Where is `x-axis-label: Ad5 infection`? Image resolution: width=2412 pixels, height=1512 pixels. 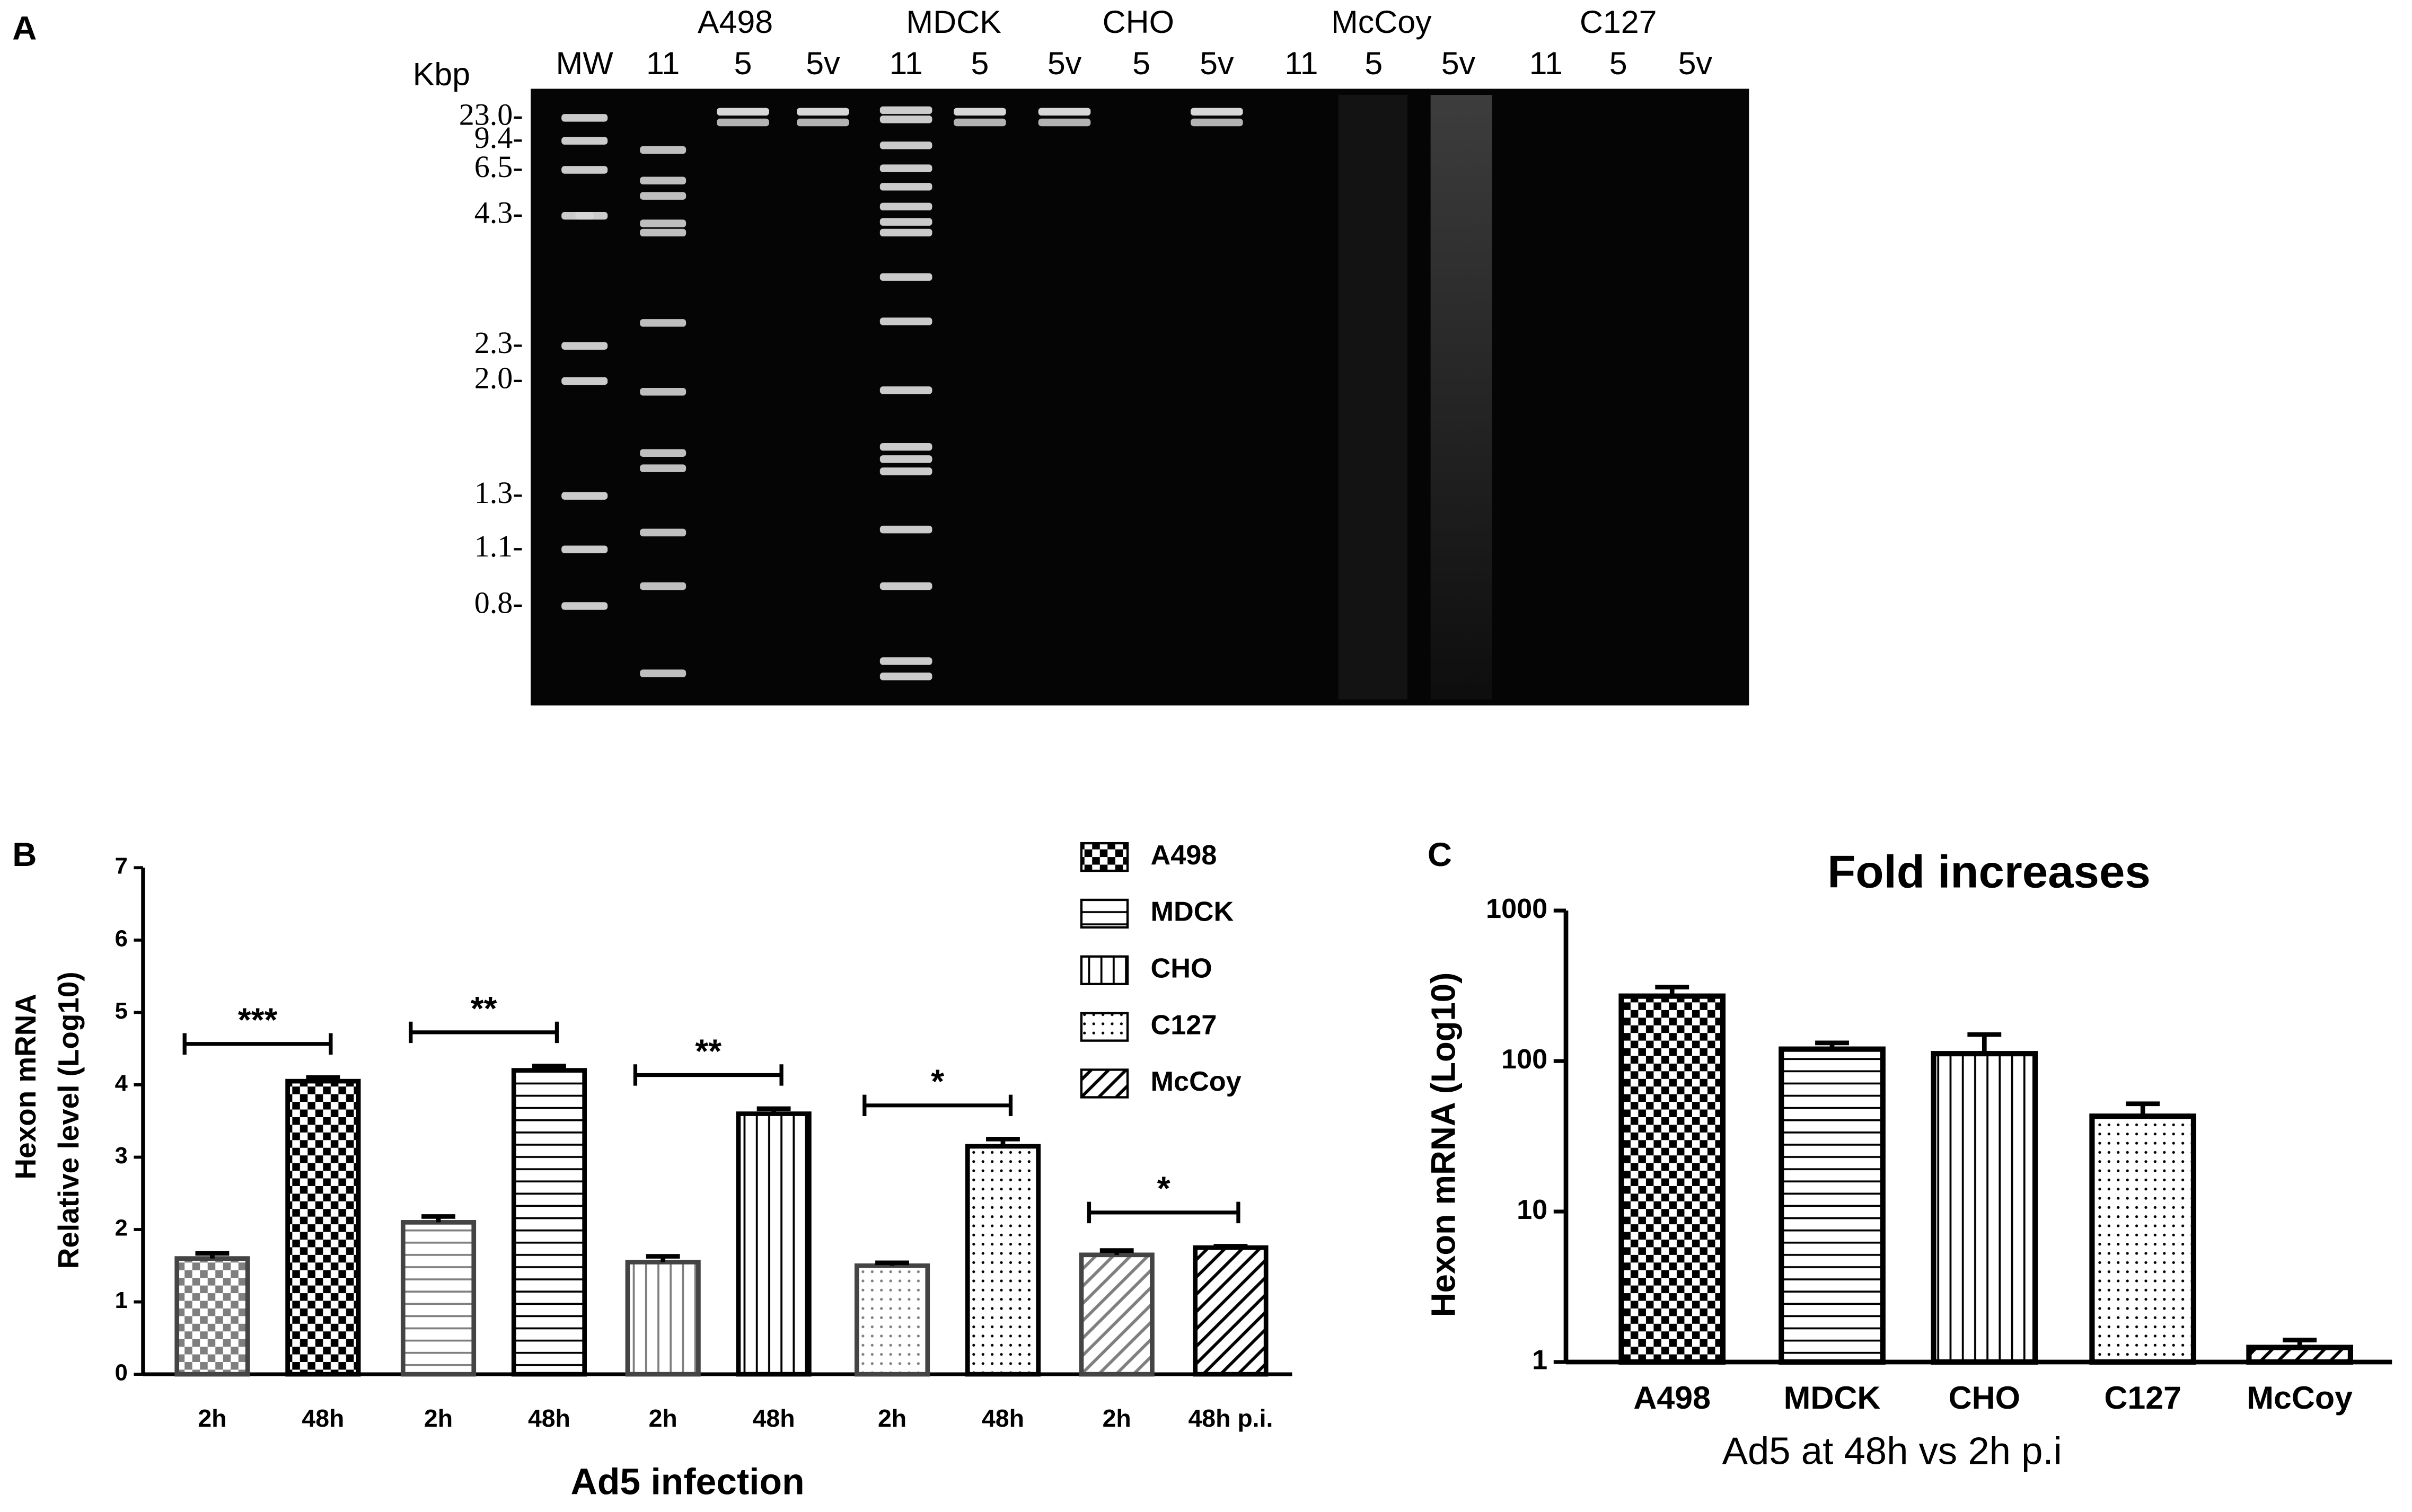 x-axis-label: Ad5 infection is located at coordinates (688, 1481).